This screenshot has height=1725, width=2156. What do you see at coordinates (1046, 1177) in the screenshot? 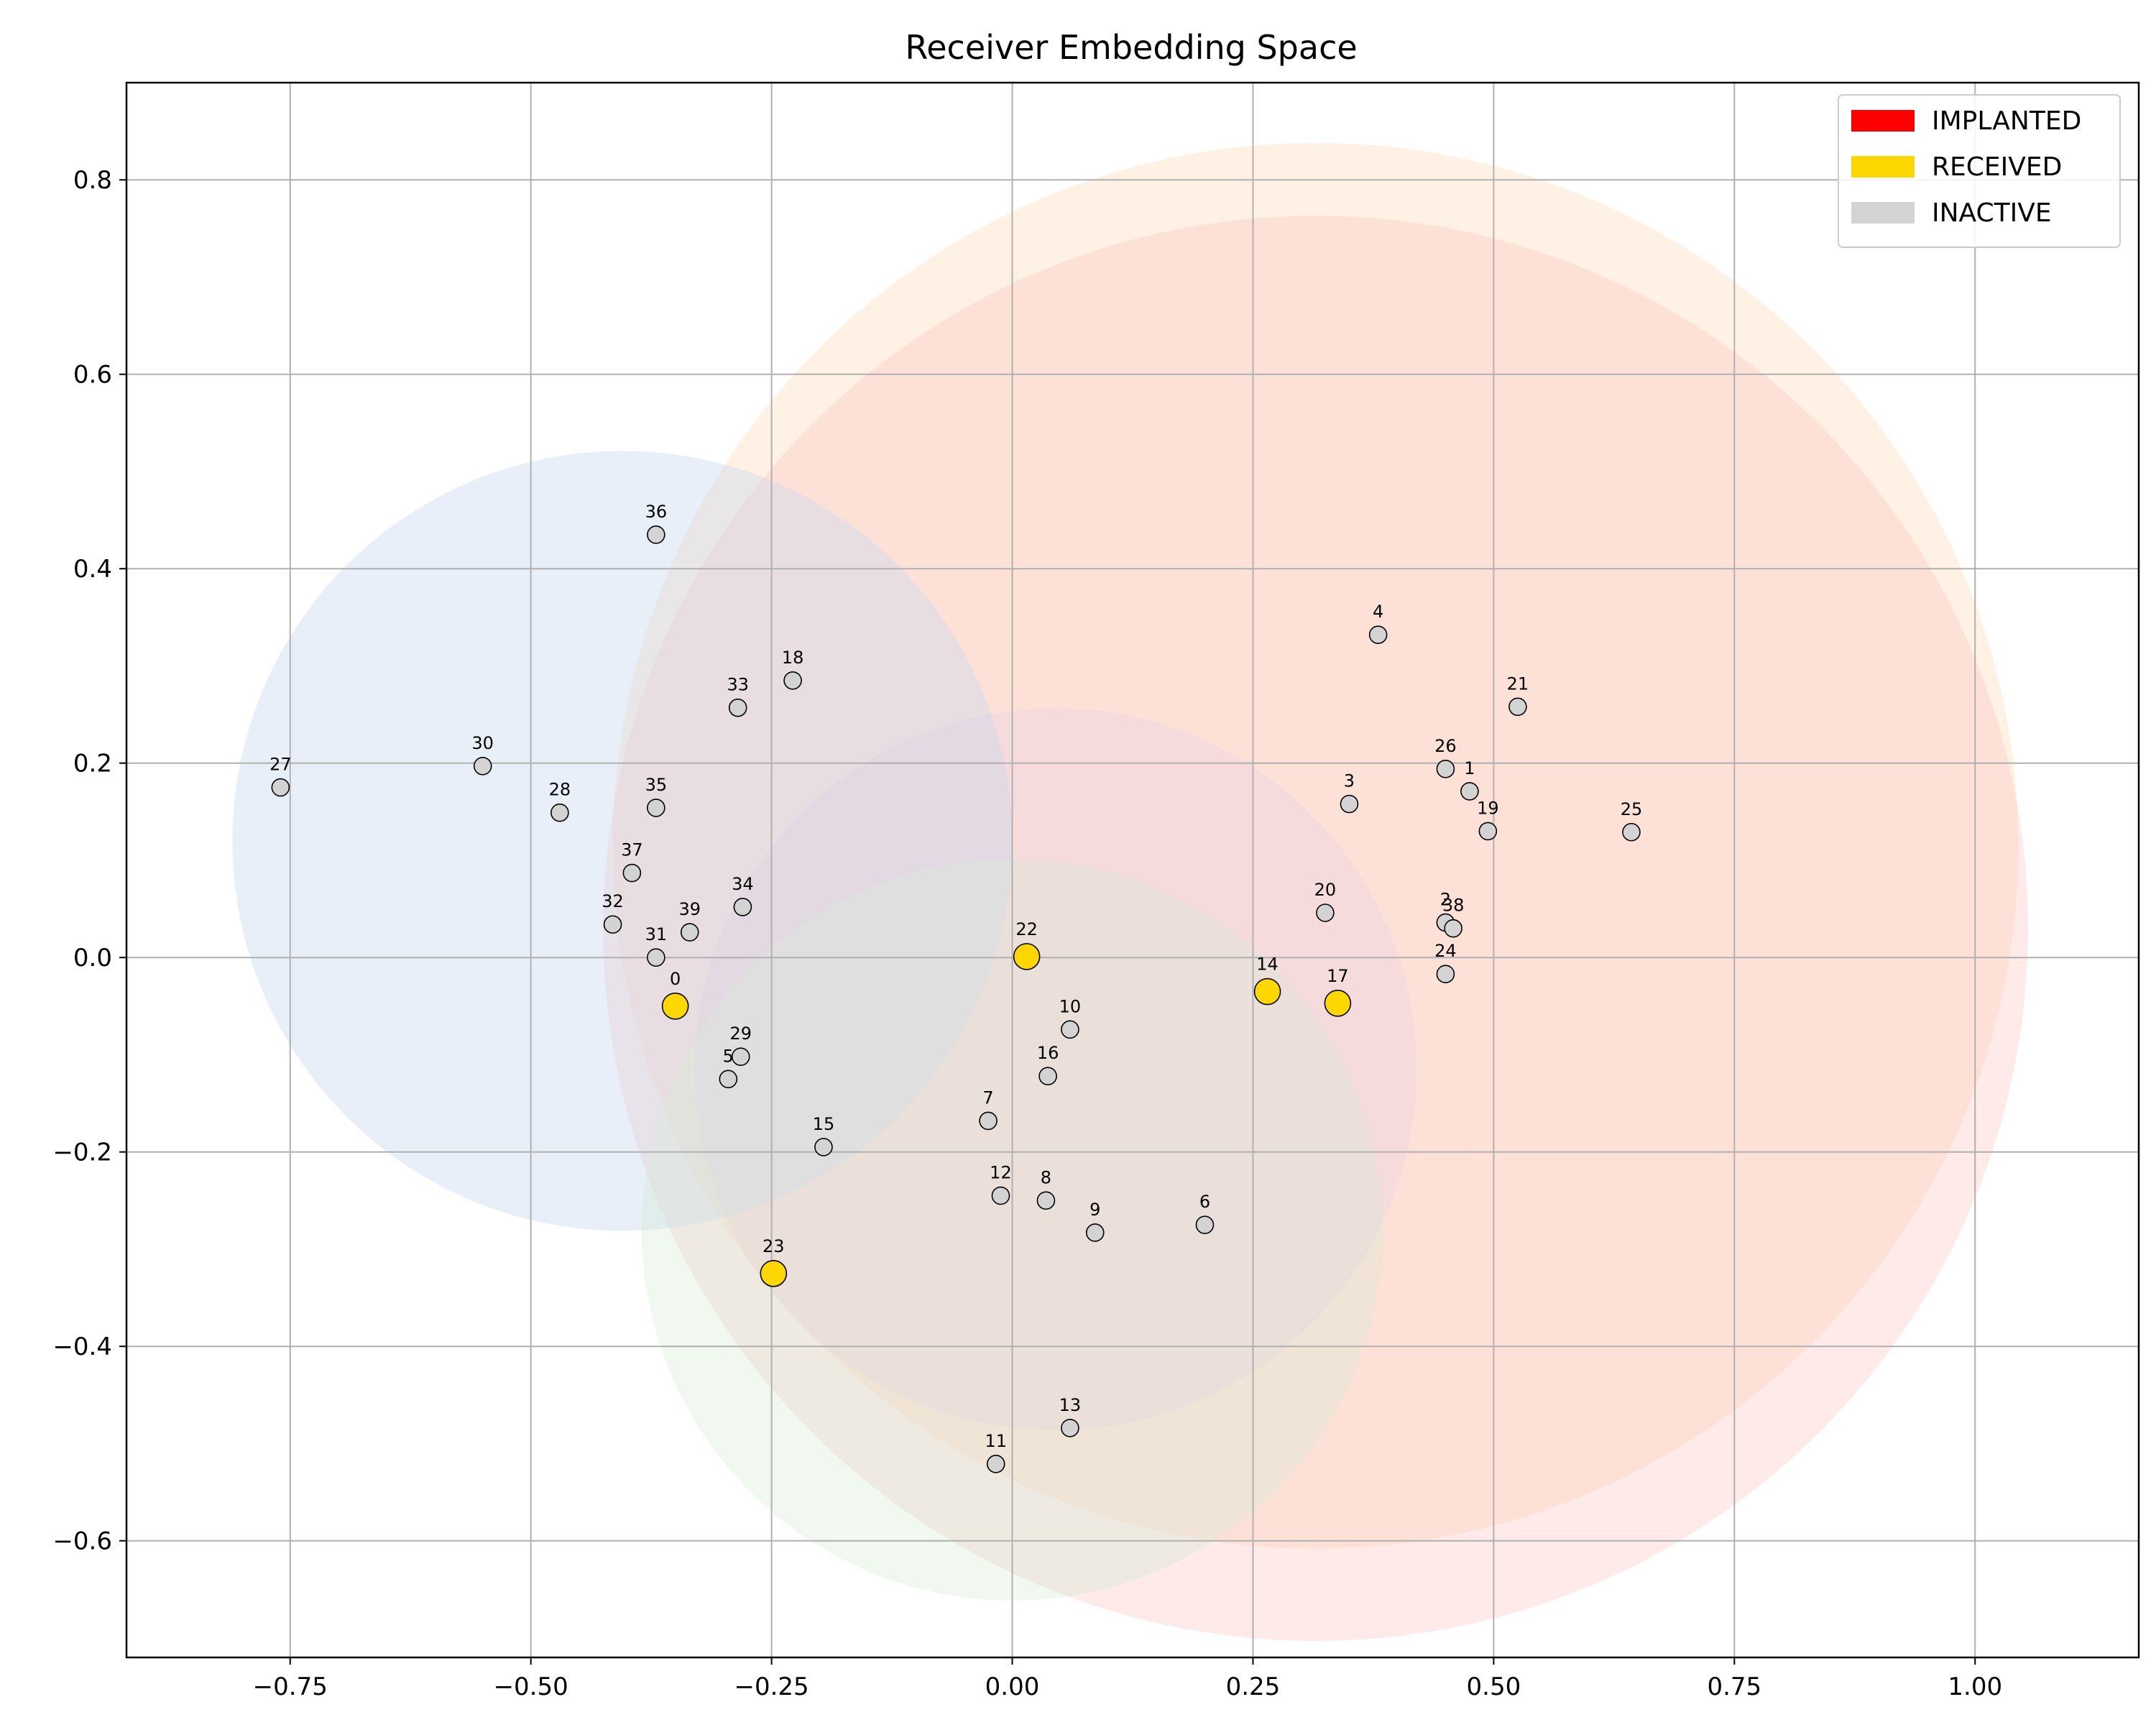
I see `point-label: 8` at bounding box center [1046, 1177].